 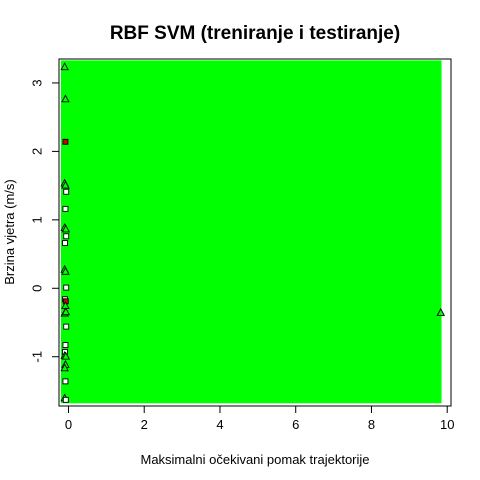 What do you see at coordinates (254, 459) in the screenshot?
I see `x-axis-label: Maksimalni očekivani pomak trajektorije` at bounding box center [254, 459].